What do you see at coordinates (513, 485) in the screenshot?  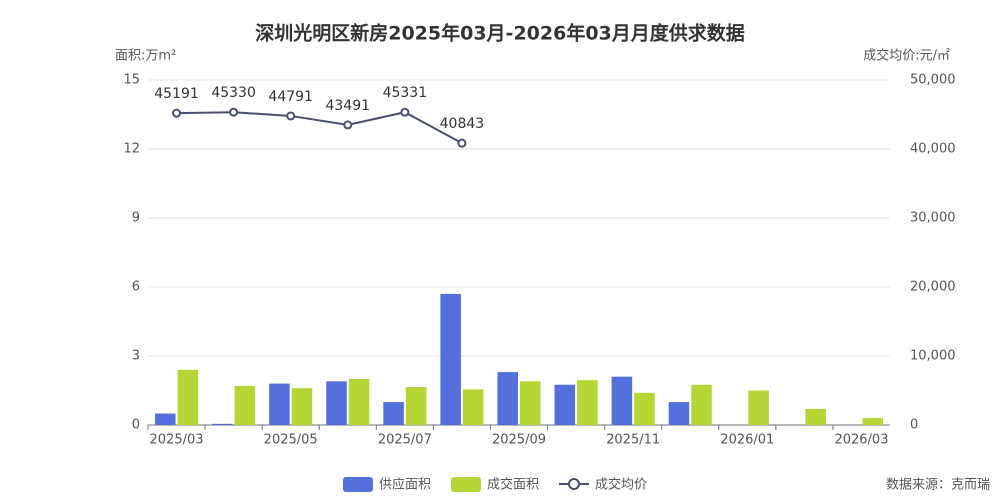 I see `legend-label: 成交面积` at bounding box center [513, 485].